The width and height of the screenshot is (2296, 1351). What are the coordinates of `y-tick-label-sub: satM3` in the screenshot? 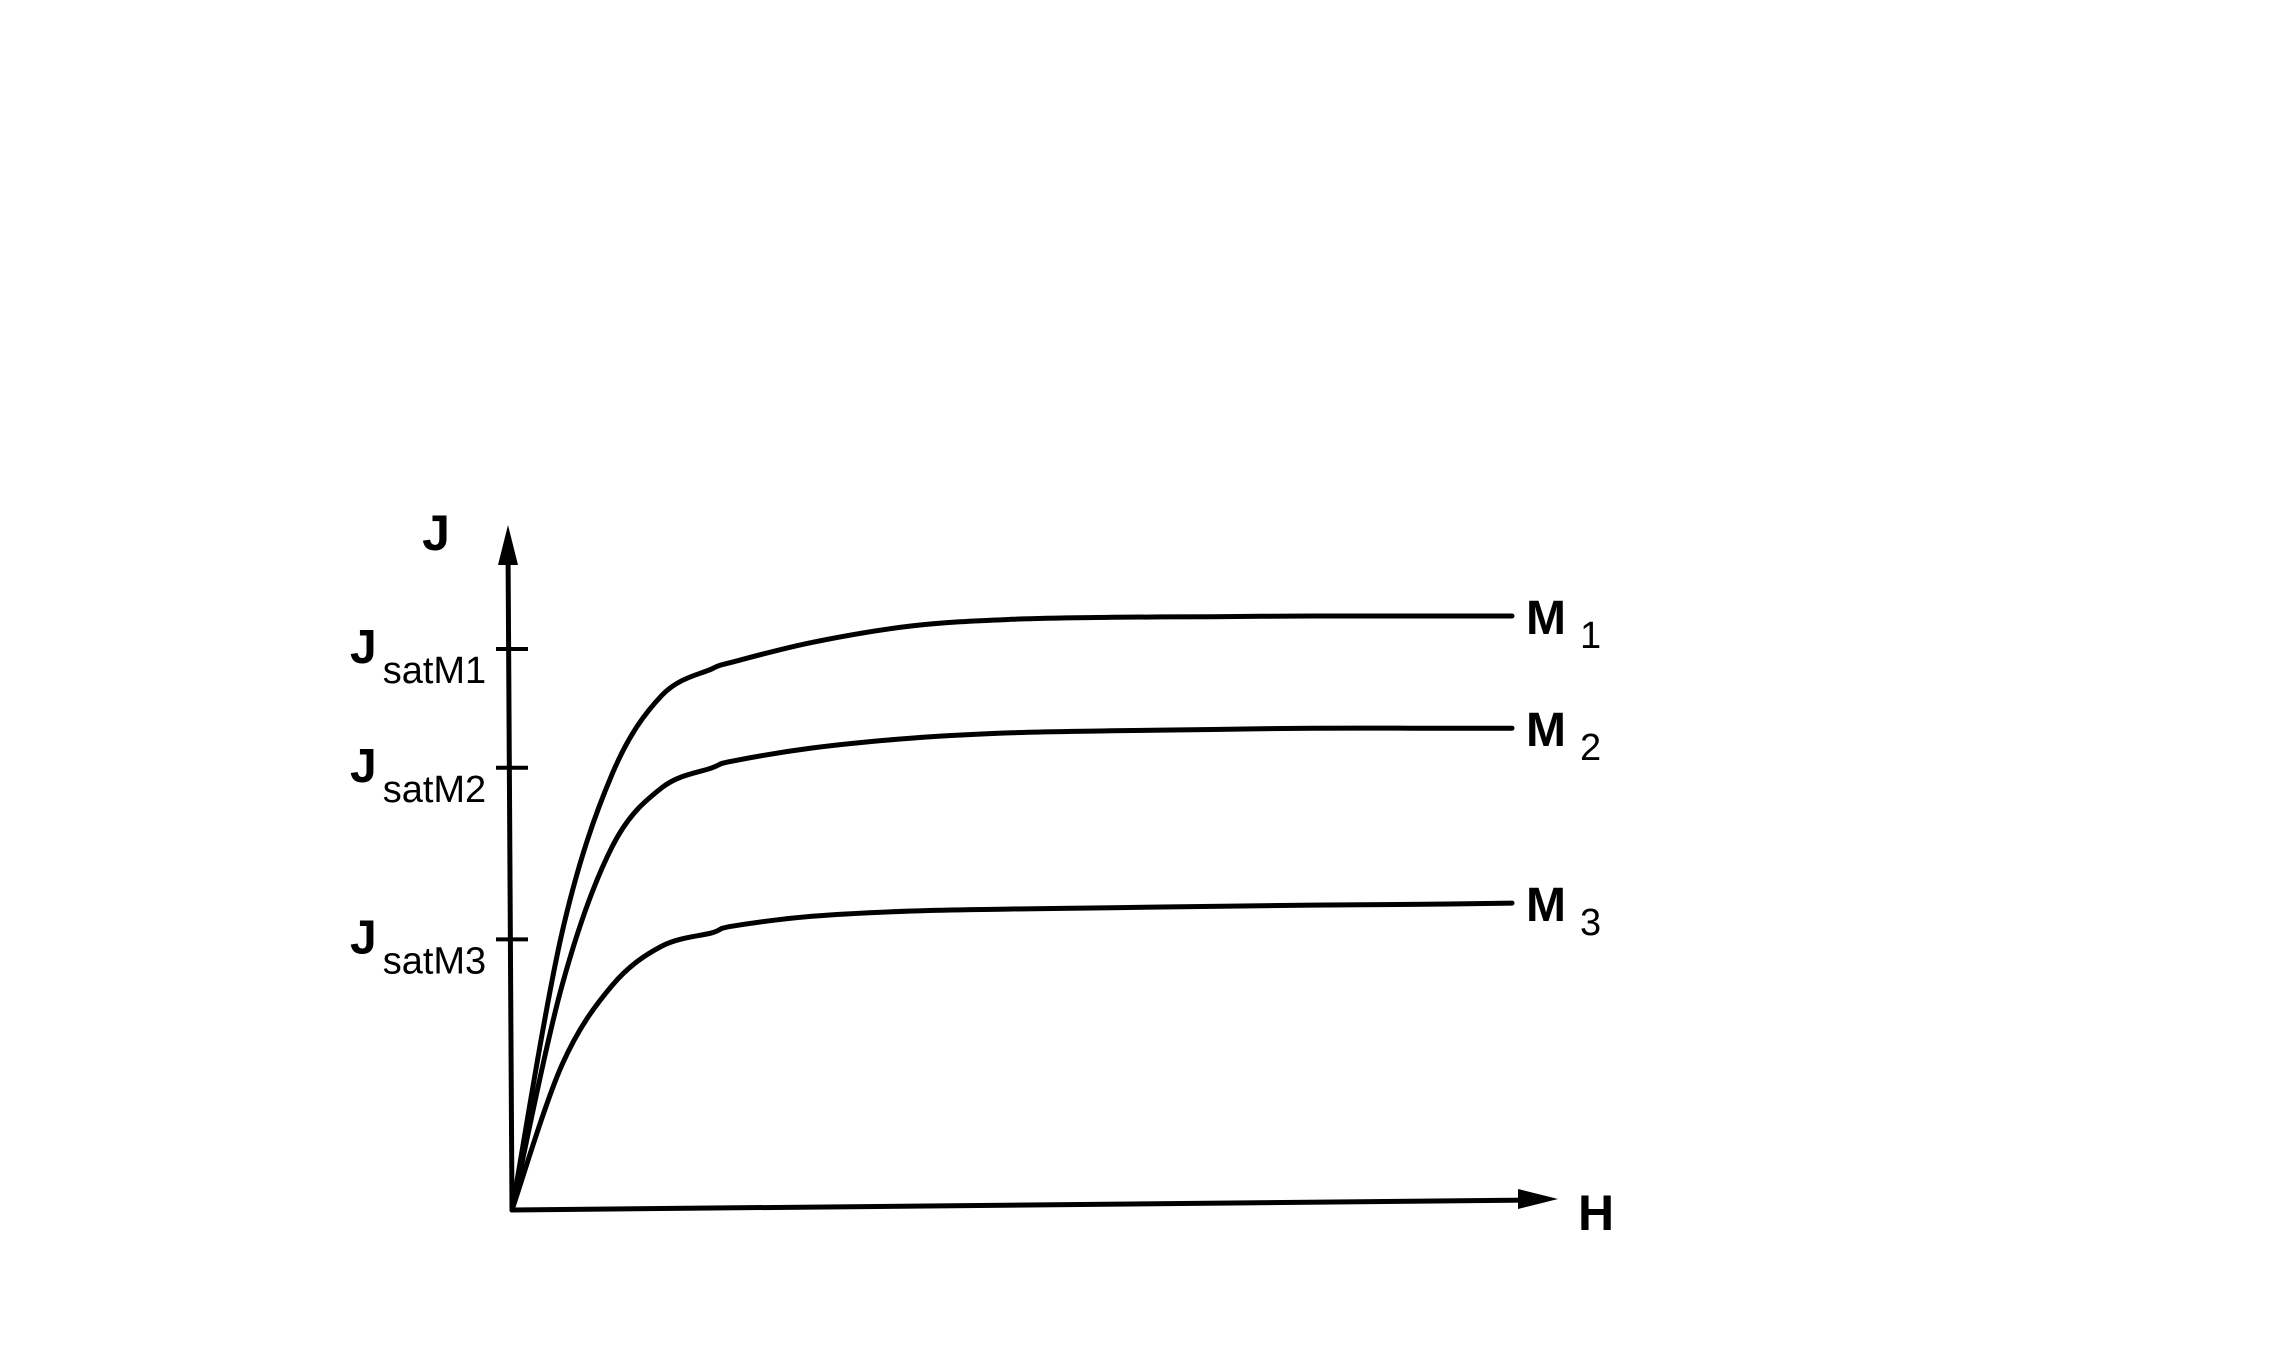 It's located at (434, 961).